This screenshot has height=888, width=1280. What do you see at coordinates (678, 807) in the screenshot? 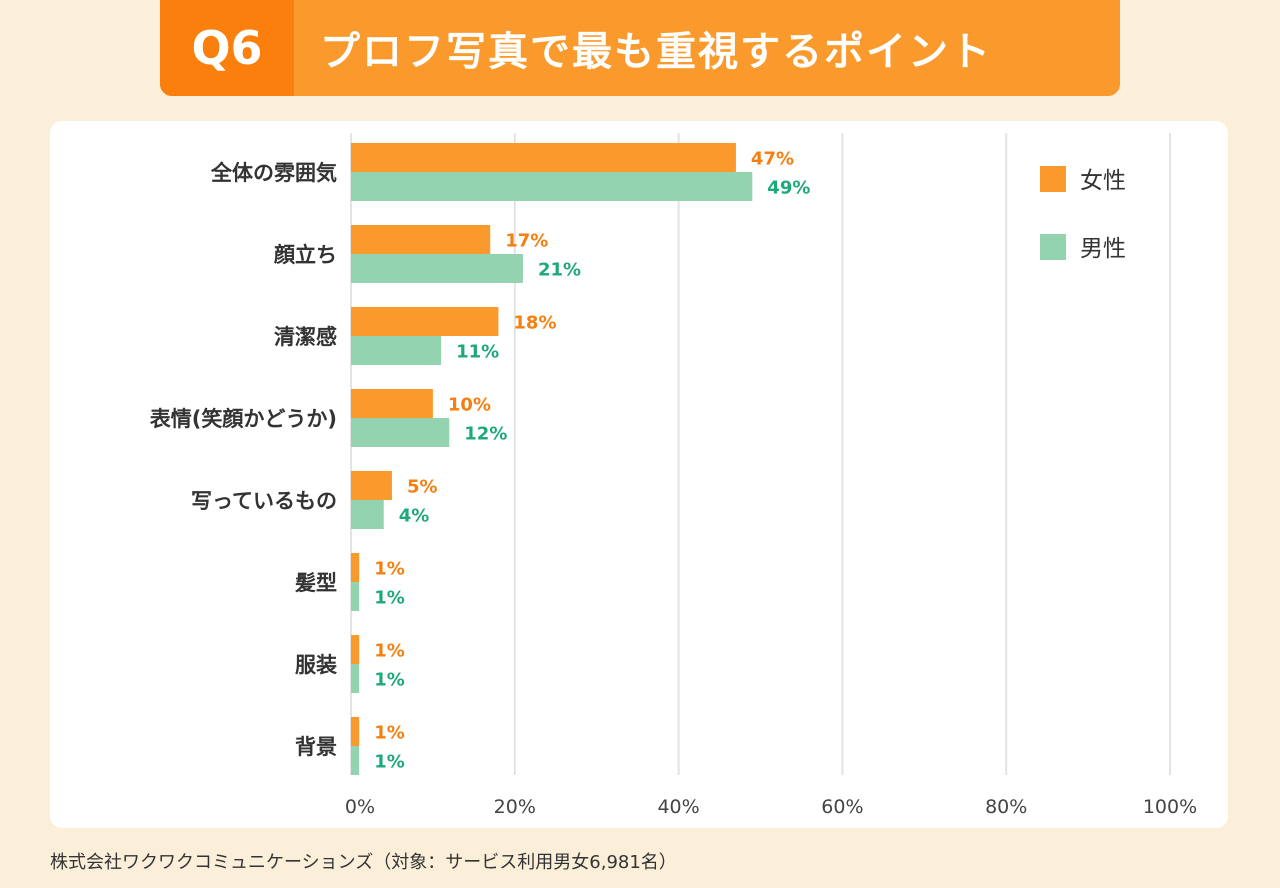
I see `x-tick-label: 40%` at bounding box center [678, 807].